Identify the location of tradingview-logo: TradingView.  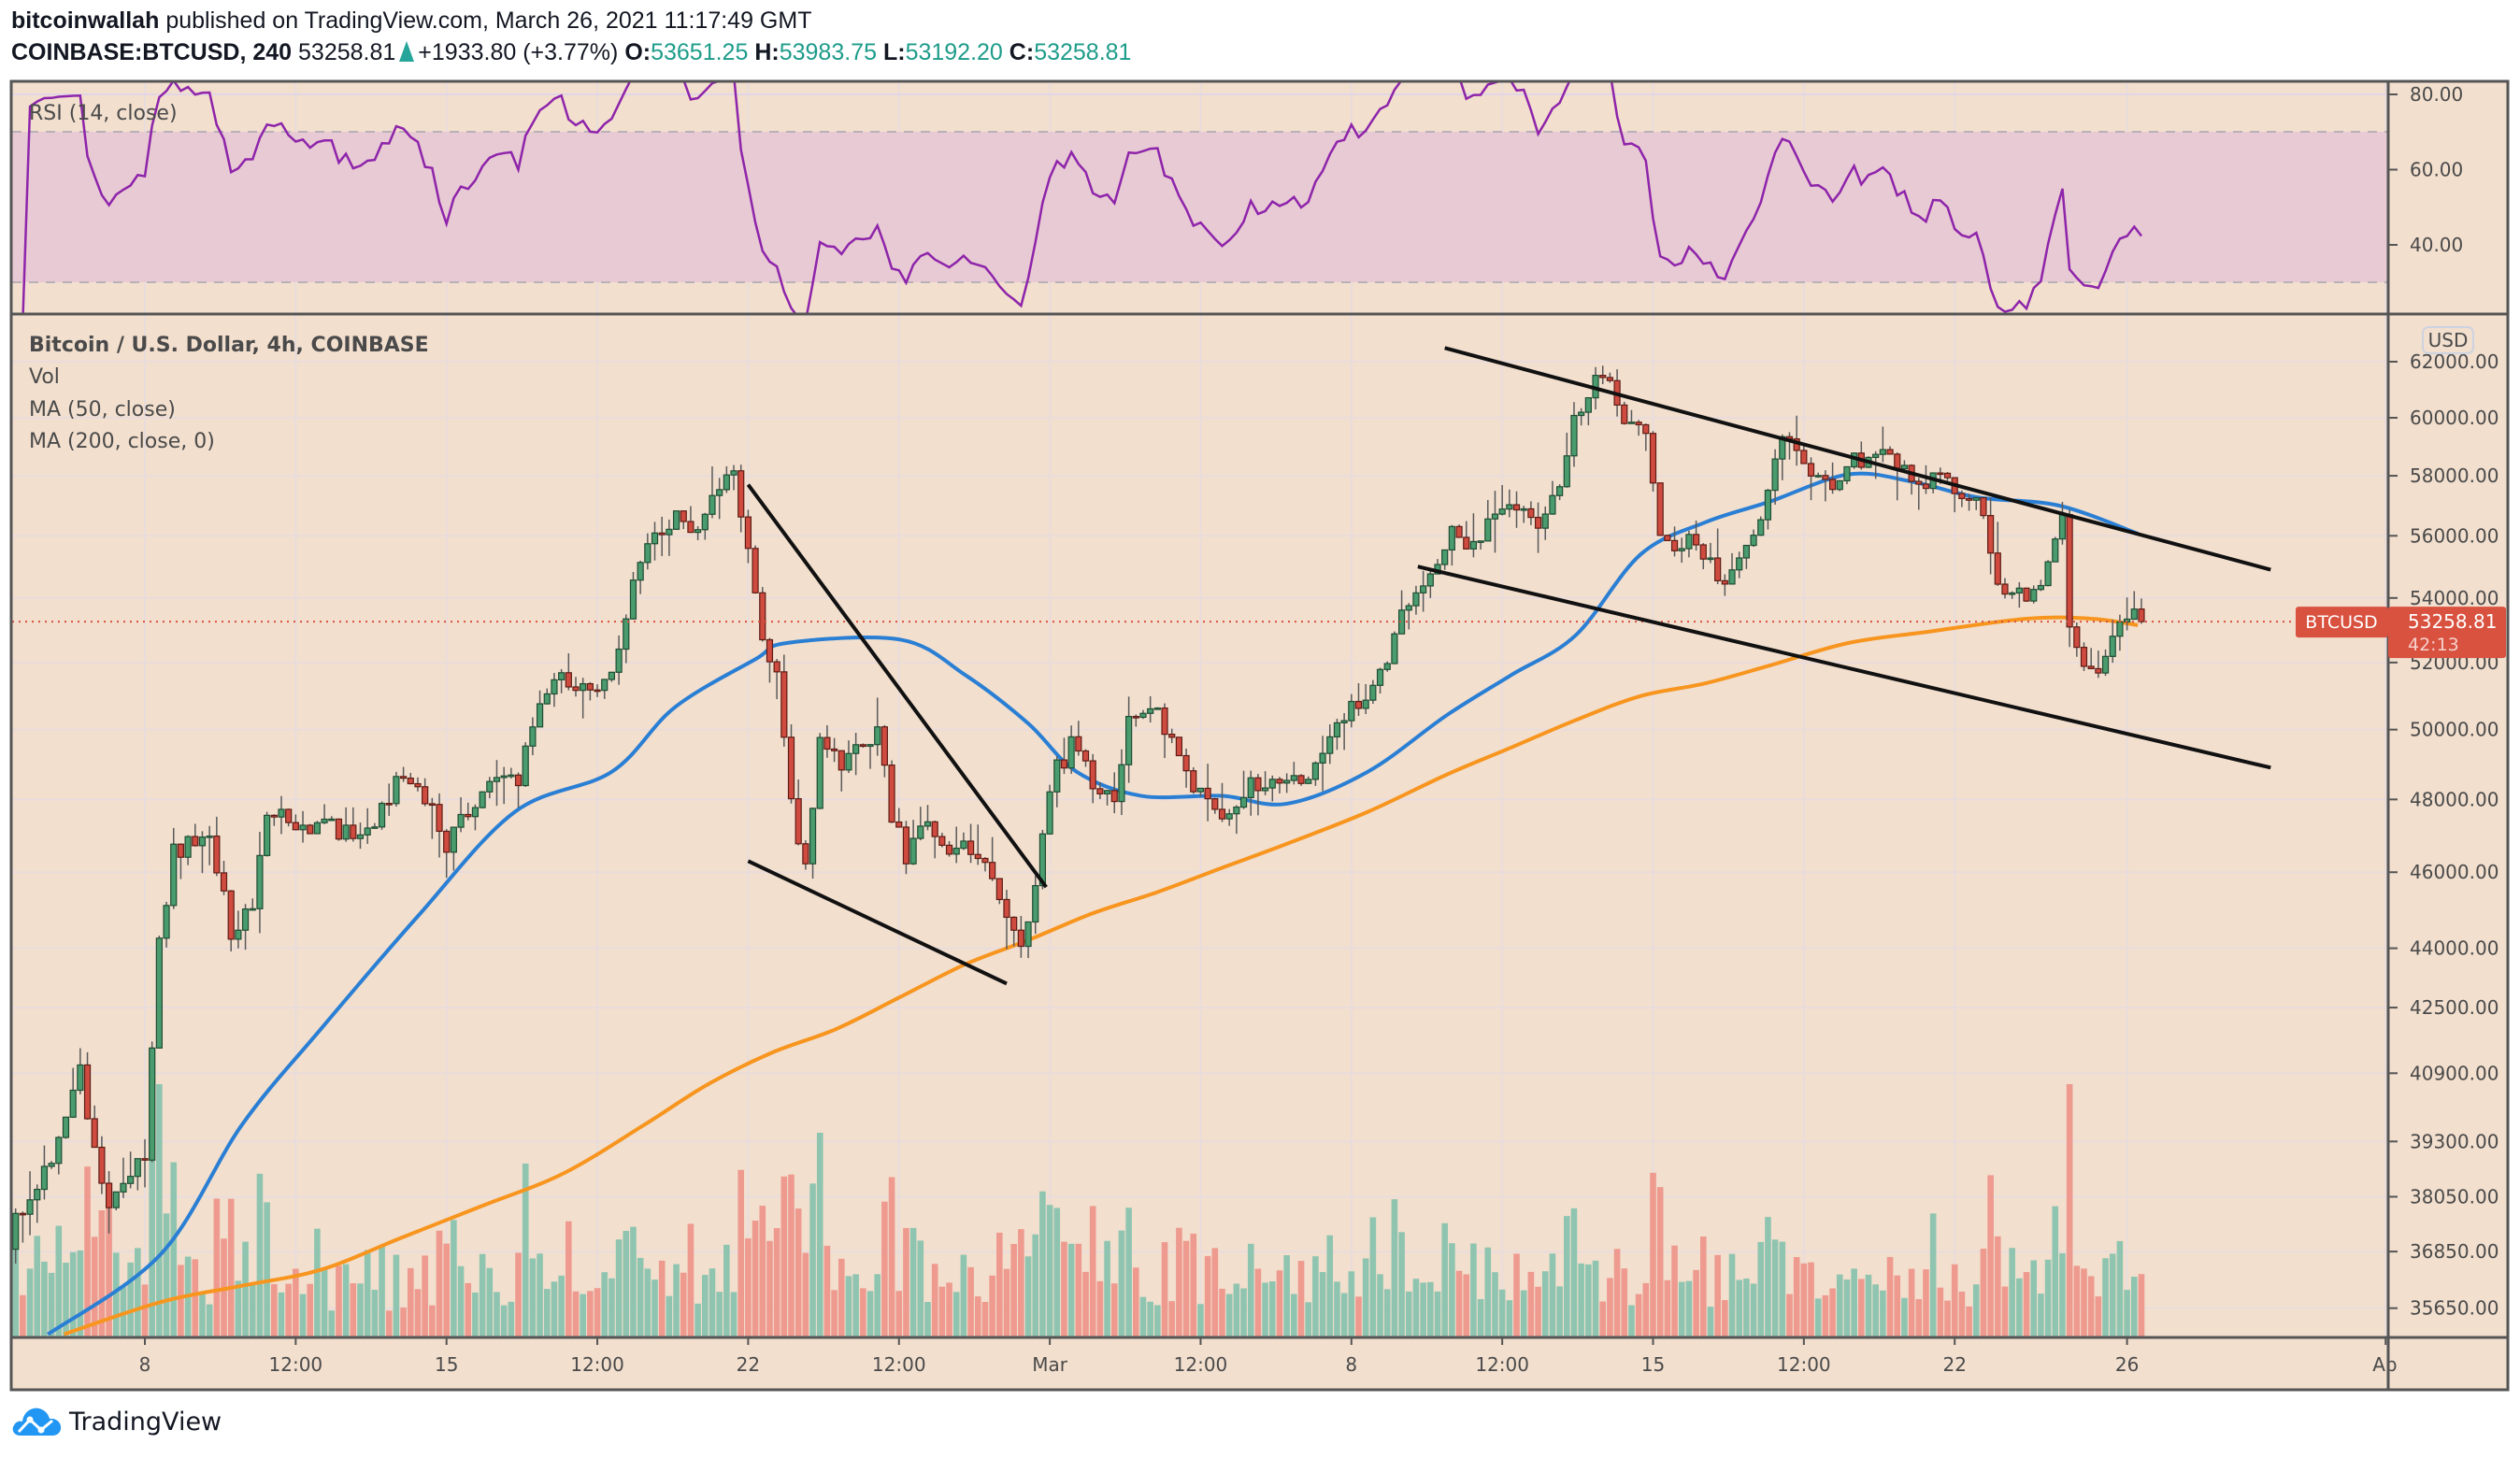
(116, 1422).